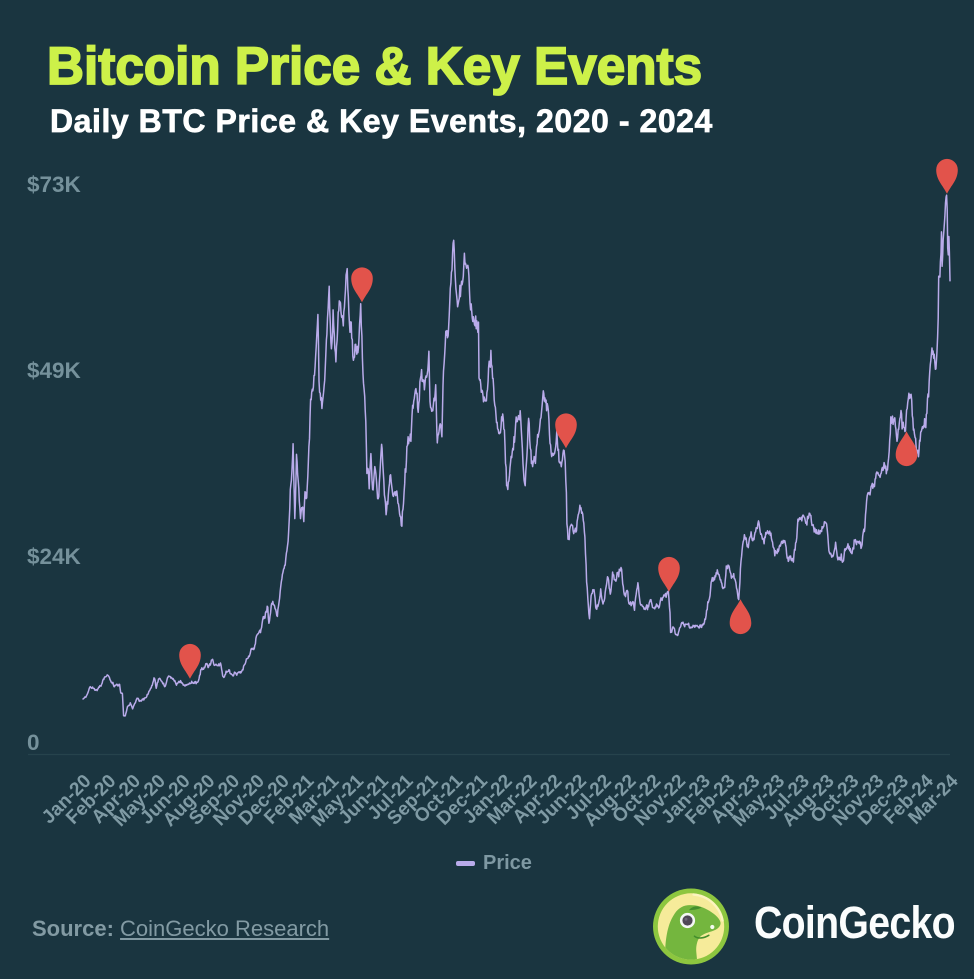  Describe the element at coordinates (54, 184) in the screenshot. I see `svg-text: $73K` at that location.